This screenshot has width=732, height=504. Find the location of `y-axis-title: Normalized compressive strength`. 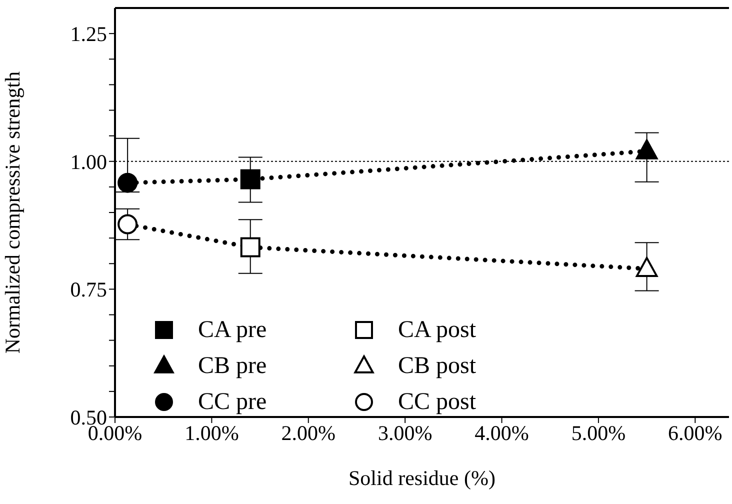

y-axis-title: Normalized compressive strength is located at coordinates (12, 212).